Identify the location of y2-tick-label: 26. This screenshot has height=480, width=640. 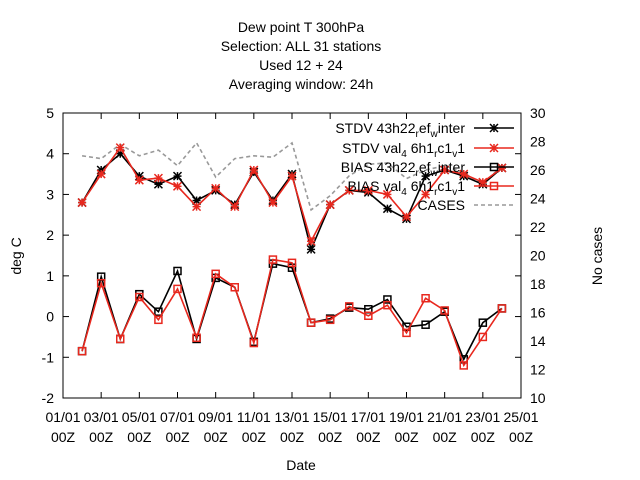
(538, 170).